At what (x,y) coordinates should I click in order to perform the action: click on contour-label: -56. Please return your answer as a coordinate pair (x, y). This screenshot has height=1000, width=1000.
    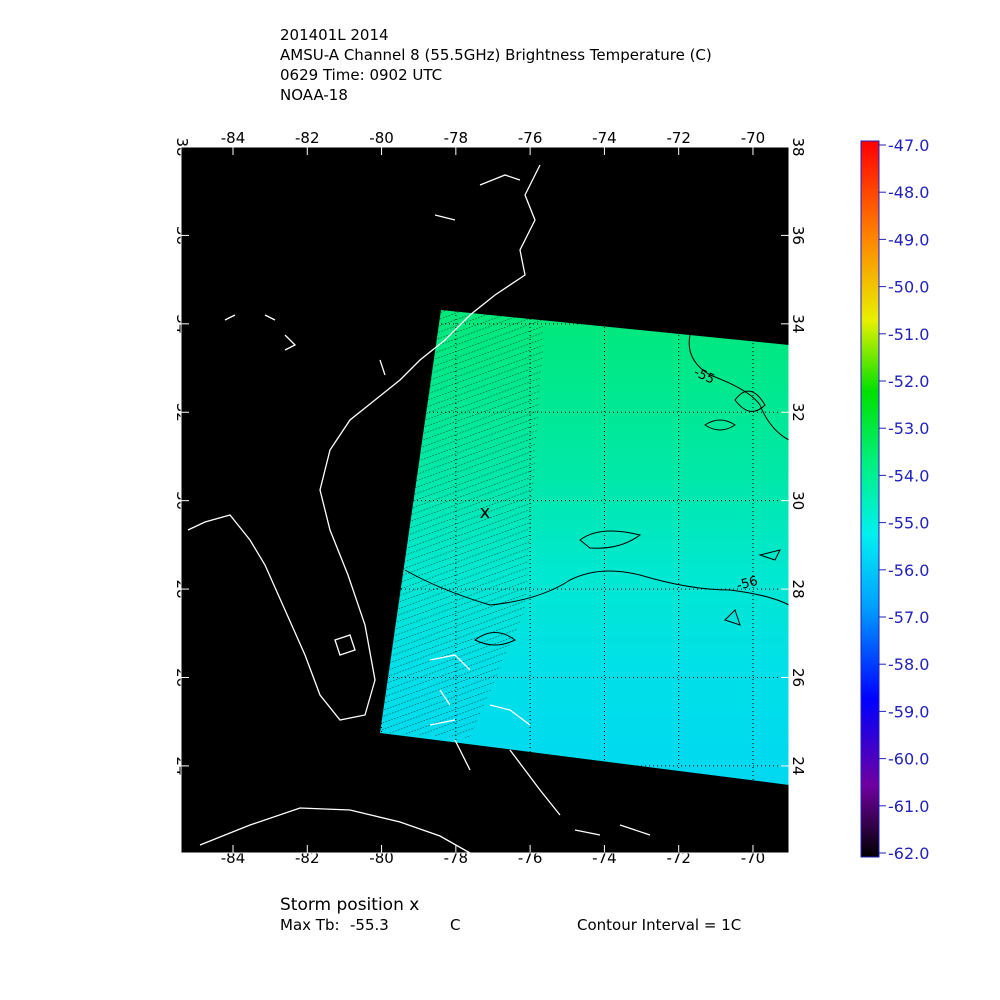
    Looking at the image, I should click on (747, 584).